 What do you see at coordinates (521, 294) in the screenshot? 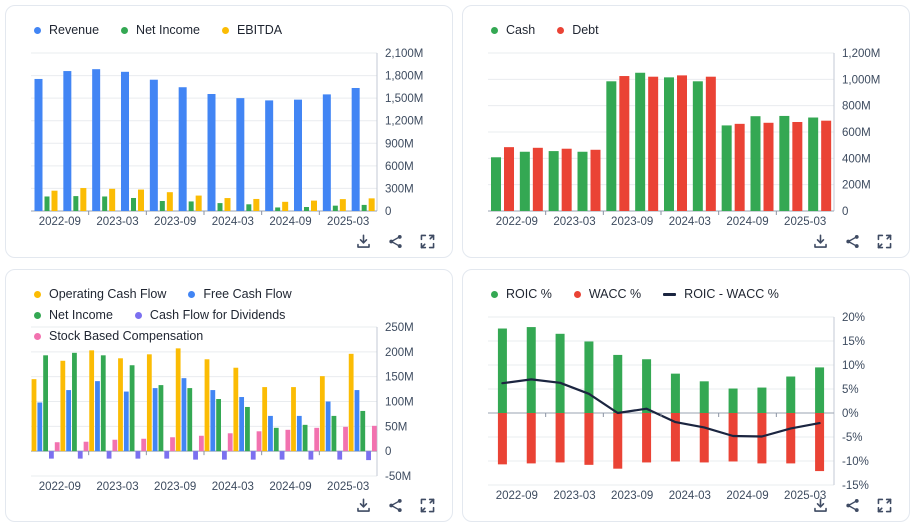
I see `legend-item-roic: ROIC %` at bounding box center [521, 294].